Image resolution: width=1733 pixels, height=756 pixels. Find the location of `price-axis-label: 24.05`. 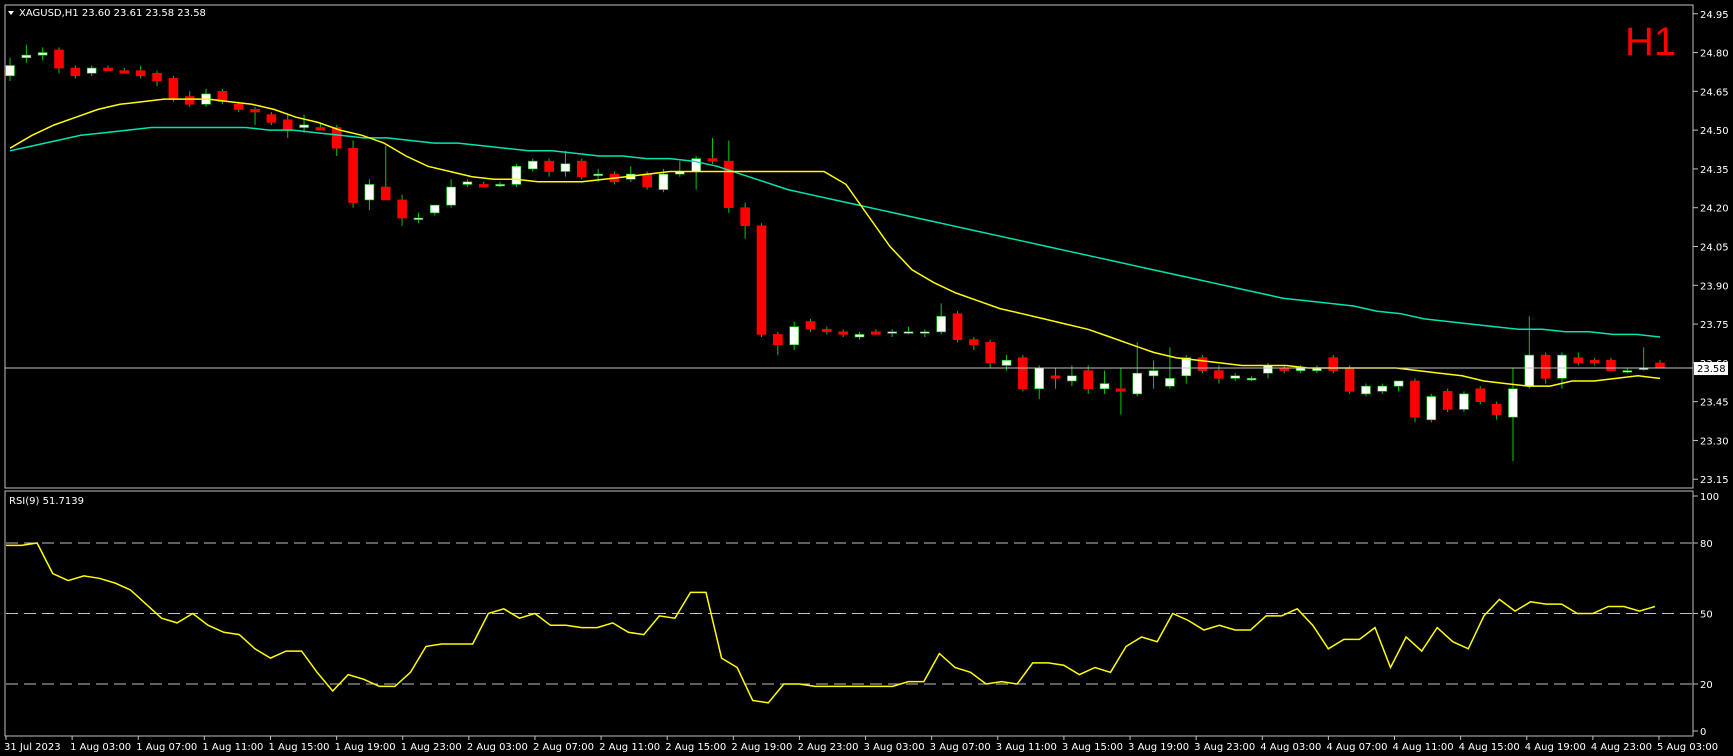

price-axis-label: 24.05 is located at coordinates (1714, 248).